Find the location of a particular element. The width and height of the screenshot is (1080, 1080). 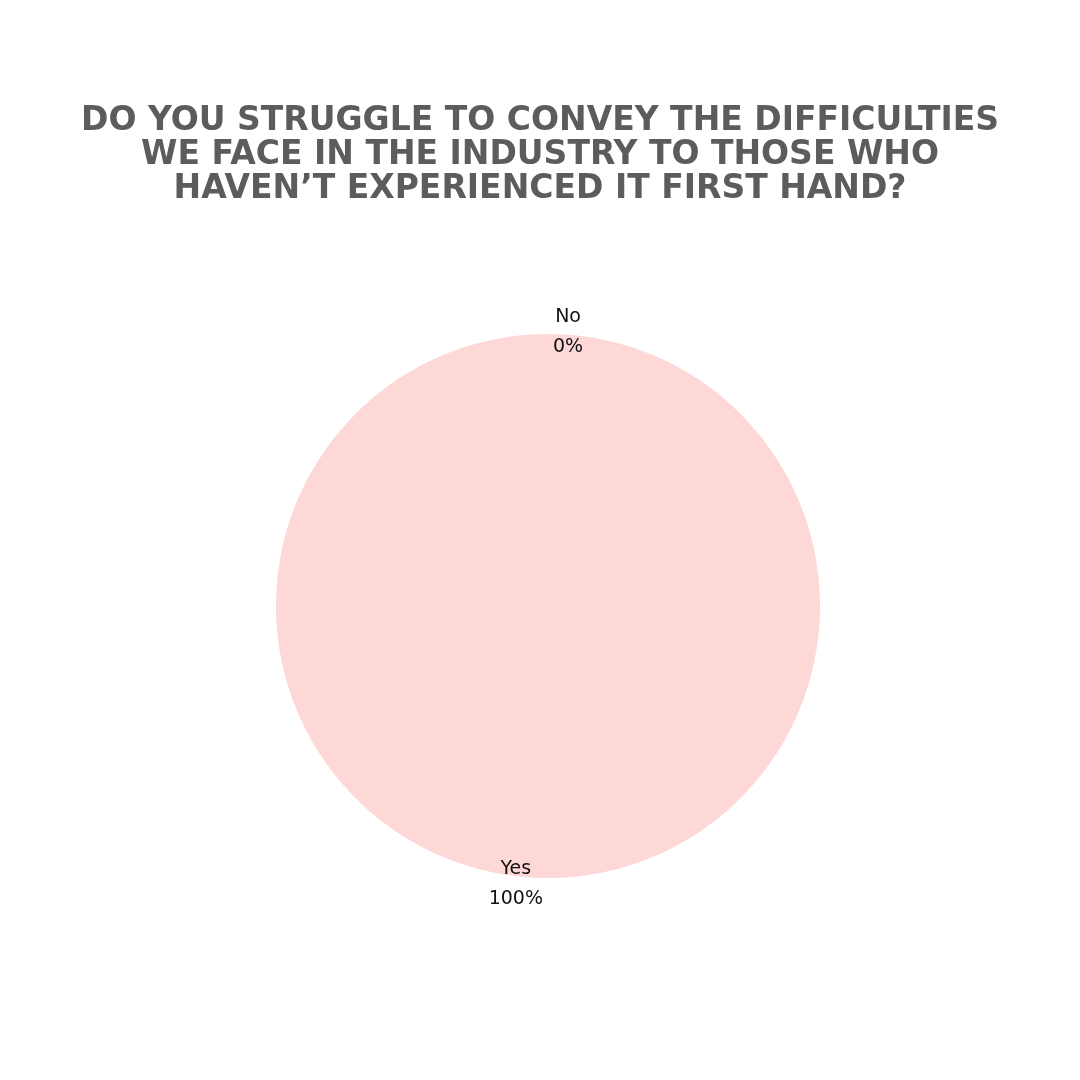

text: 0% is located at coordinates (568, 345).